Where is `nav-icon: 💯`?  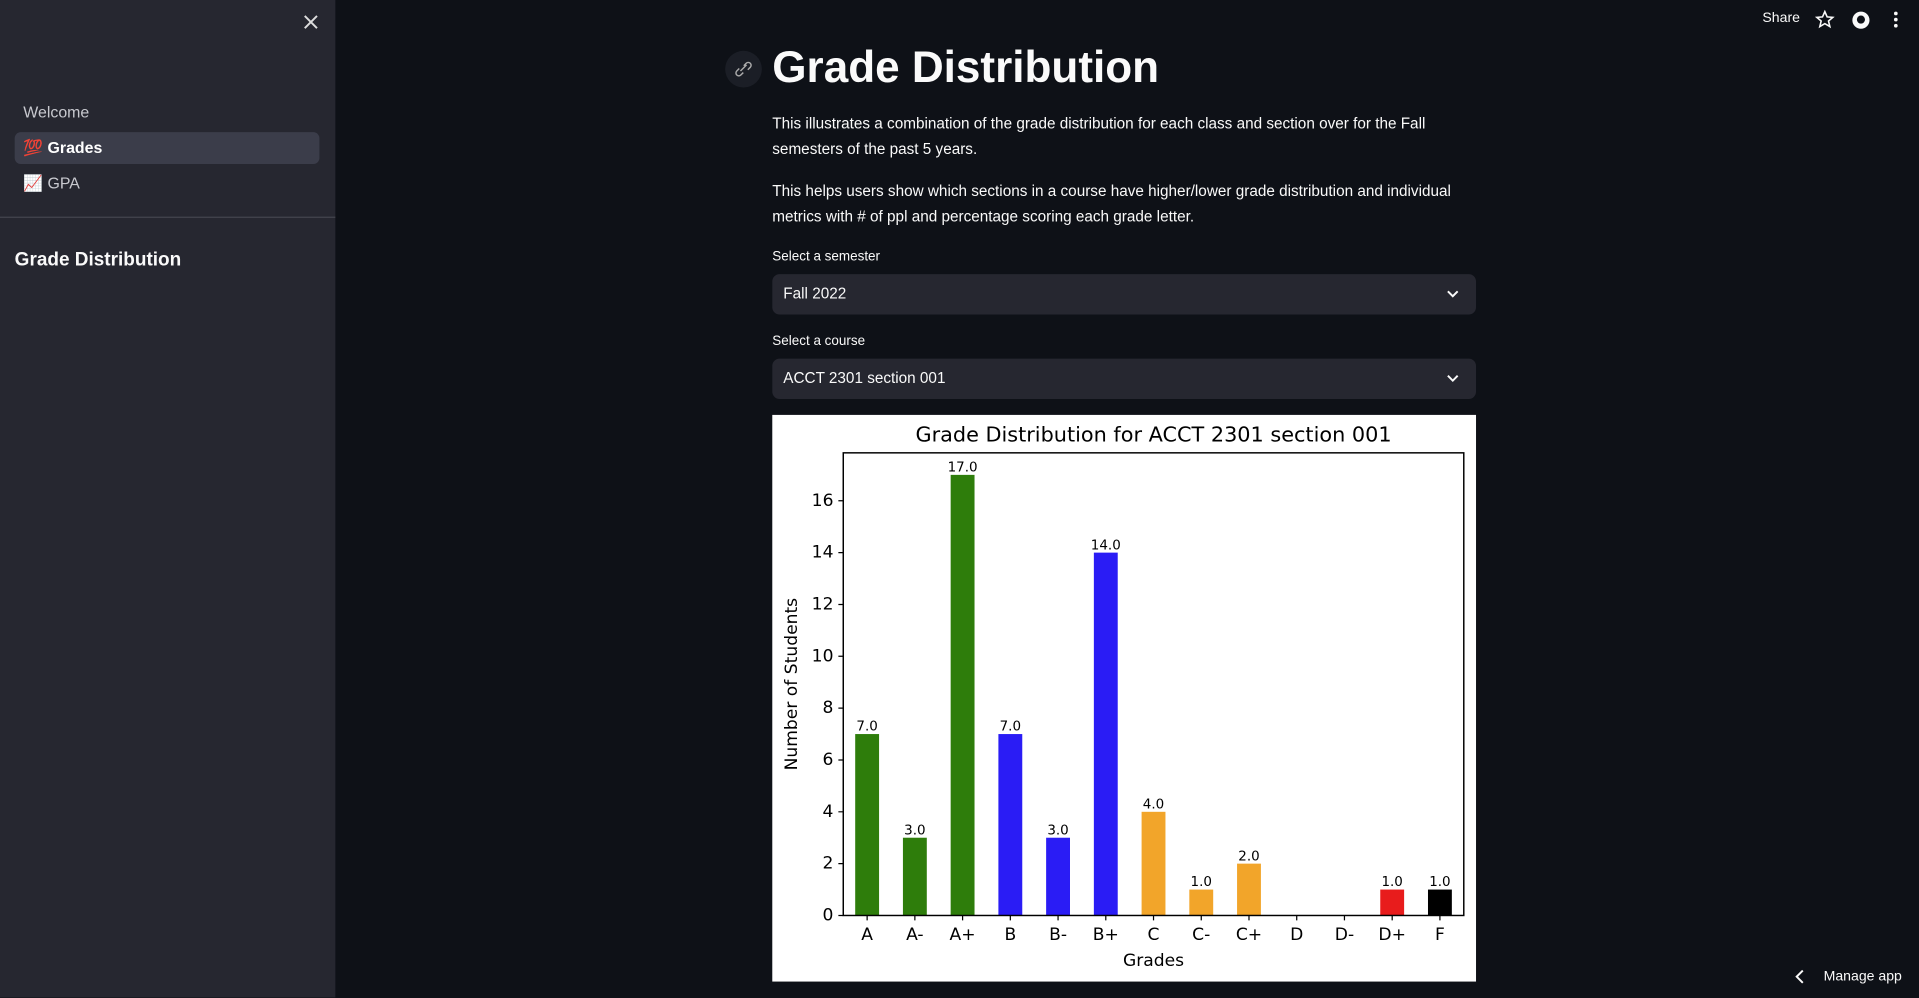
nav-icon: 💯 is located at coordinates (33, 147).